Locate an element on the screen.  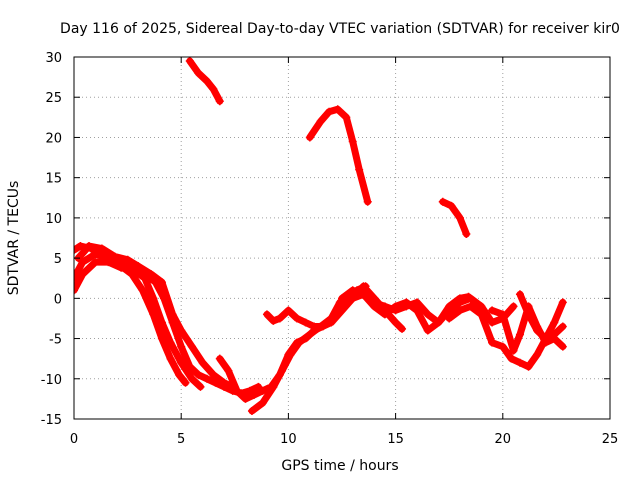
x-tick-label: 5 is located at coordinates (181, 439).